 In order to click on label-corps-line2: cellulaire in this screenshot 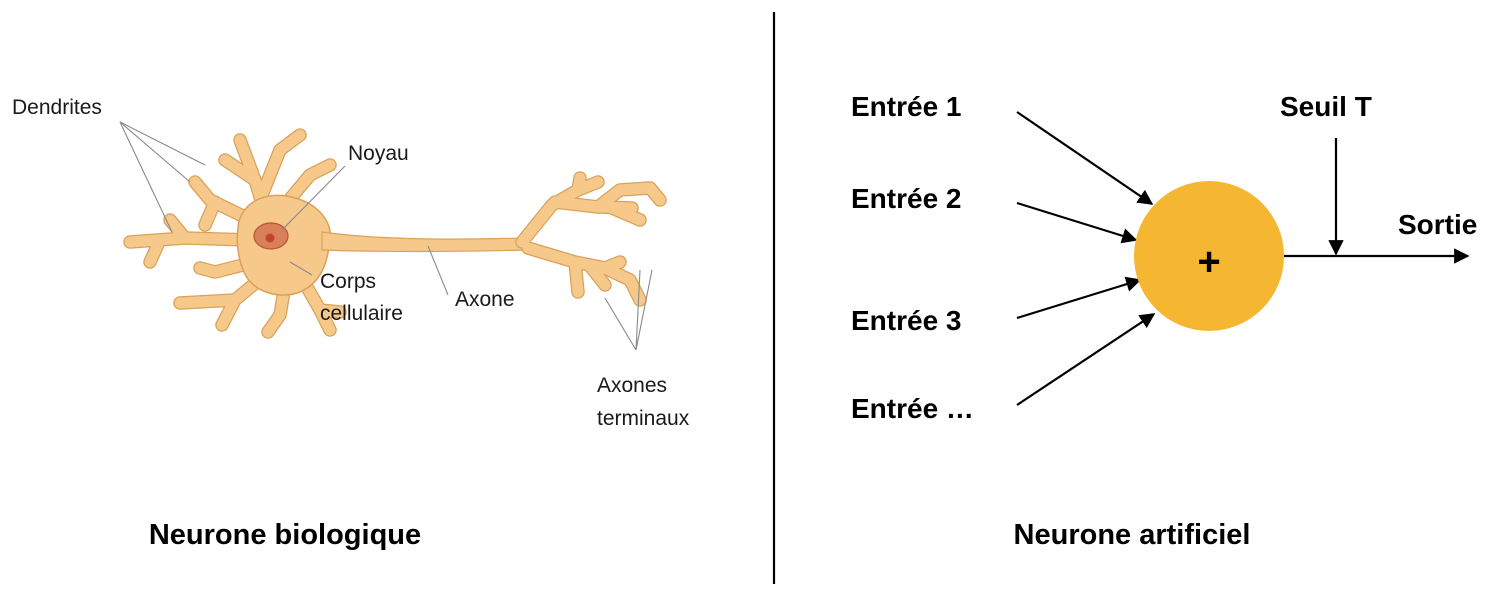, I will do `click(361, 313)`.